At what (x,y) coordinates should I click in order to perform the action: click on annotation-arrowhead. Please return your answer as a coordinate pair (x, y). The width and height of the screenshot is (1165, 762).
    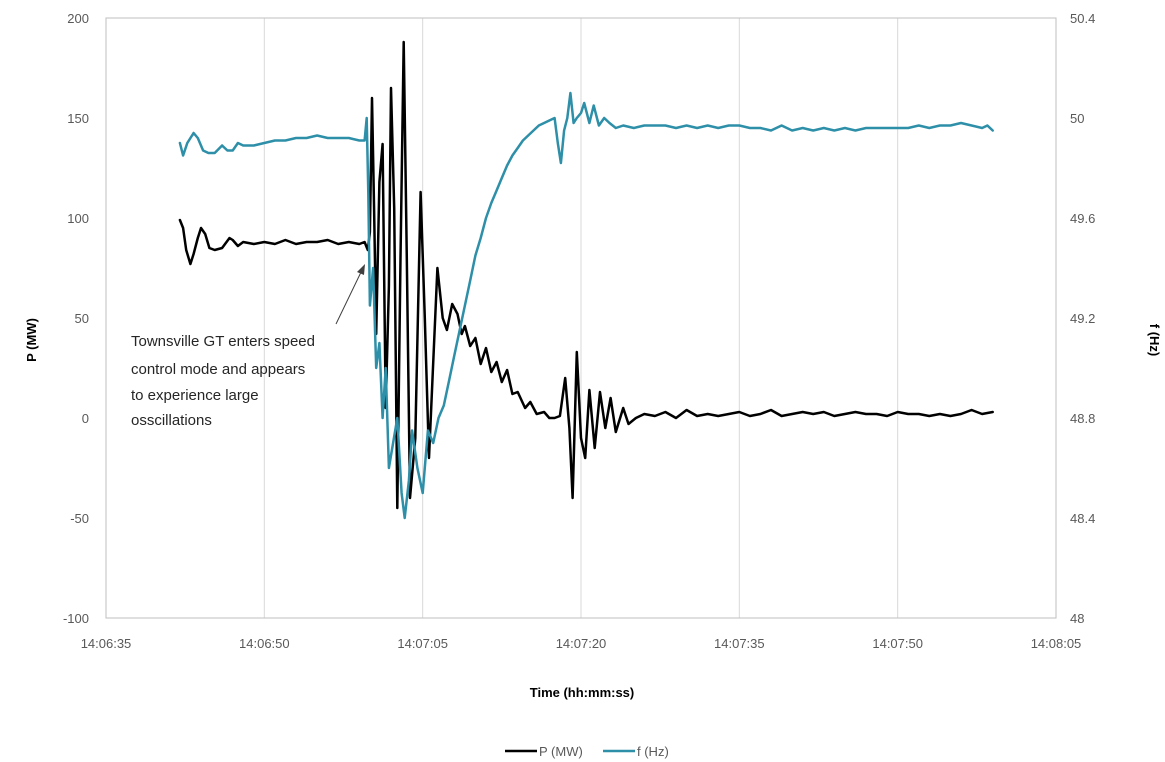
    Looking at the image, I should click on (361, 269).